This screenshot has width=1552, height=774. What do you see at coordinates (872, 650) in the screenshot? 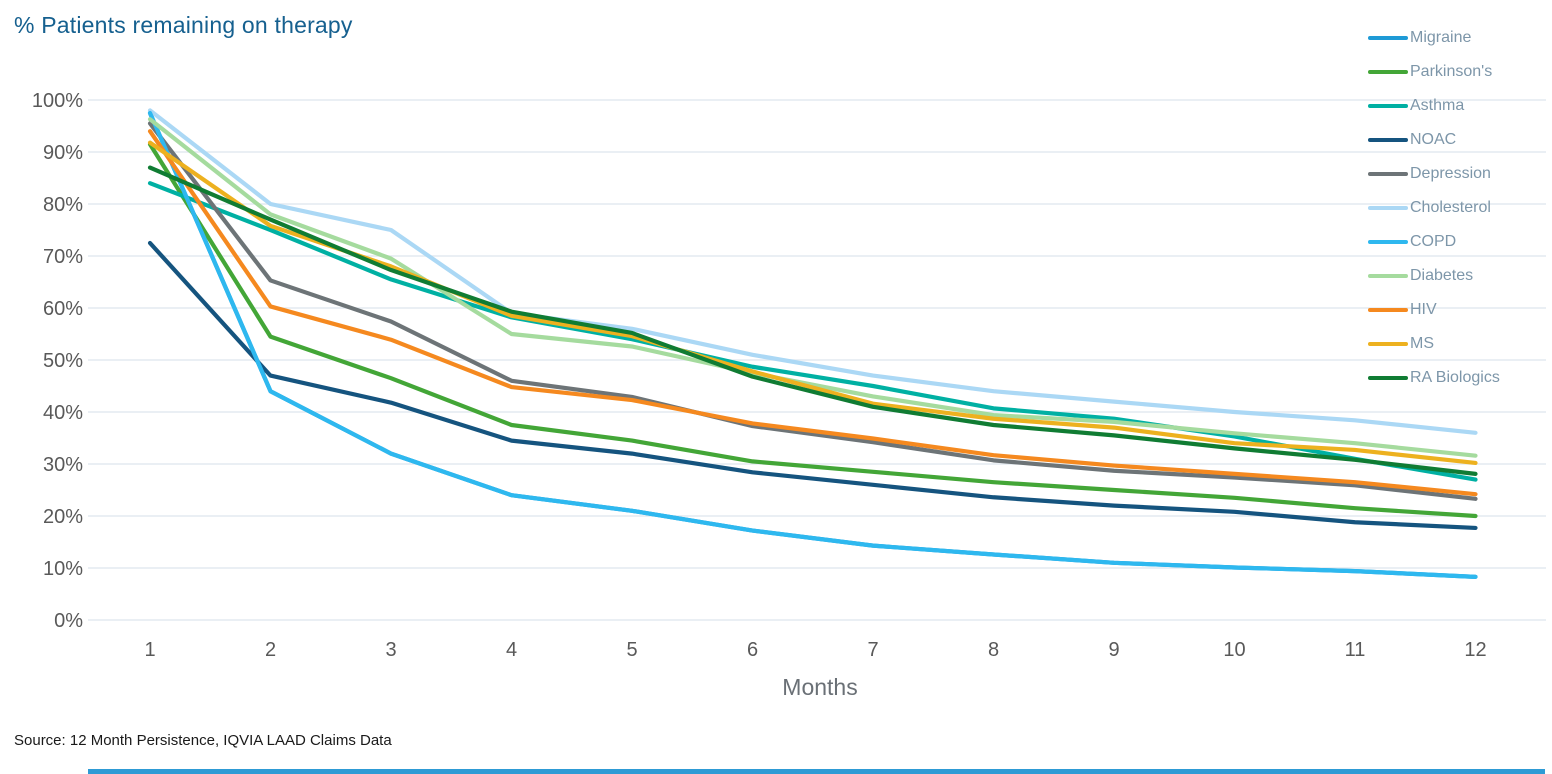
I see `x-tick-label: 7` at bounding box center [872, 650].